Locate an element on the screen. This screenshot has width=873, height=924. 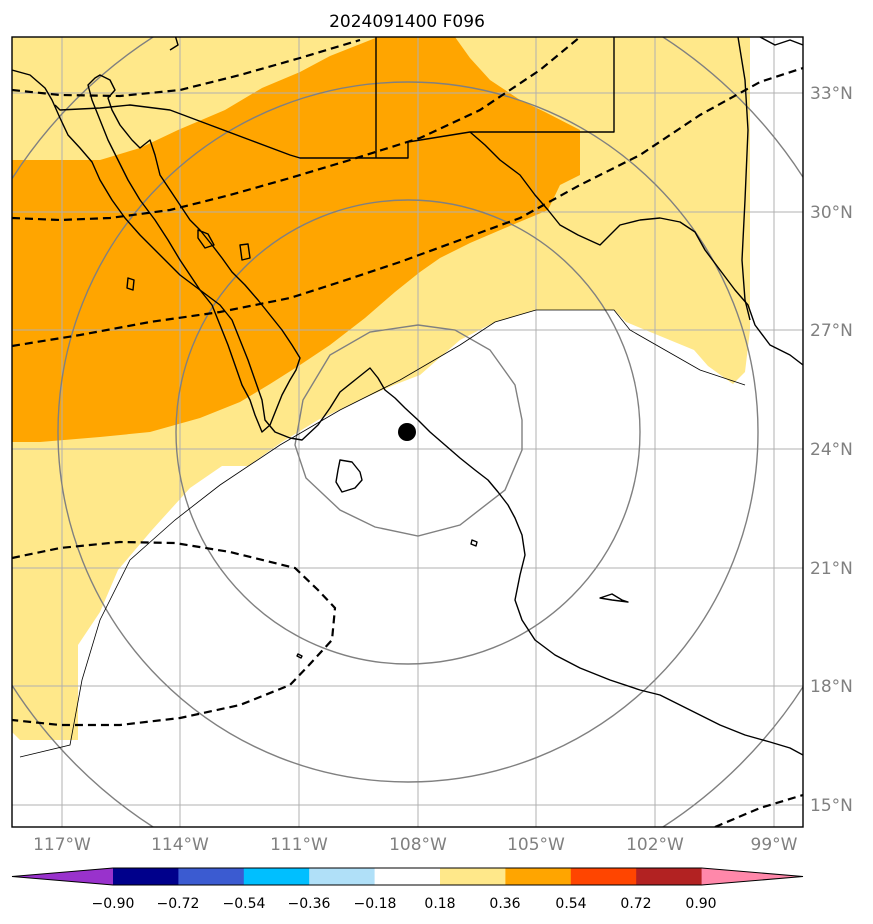
colorbar-tick-label: 0.90 is located at coordinates (700, 904).